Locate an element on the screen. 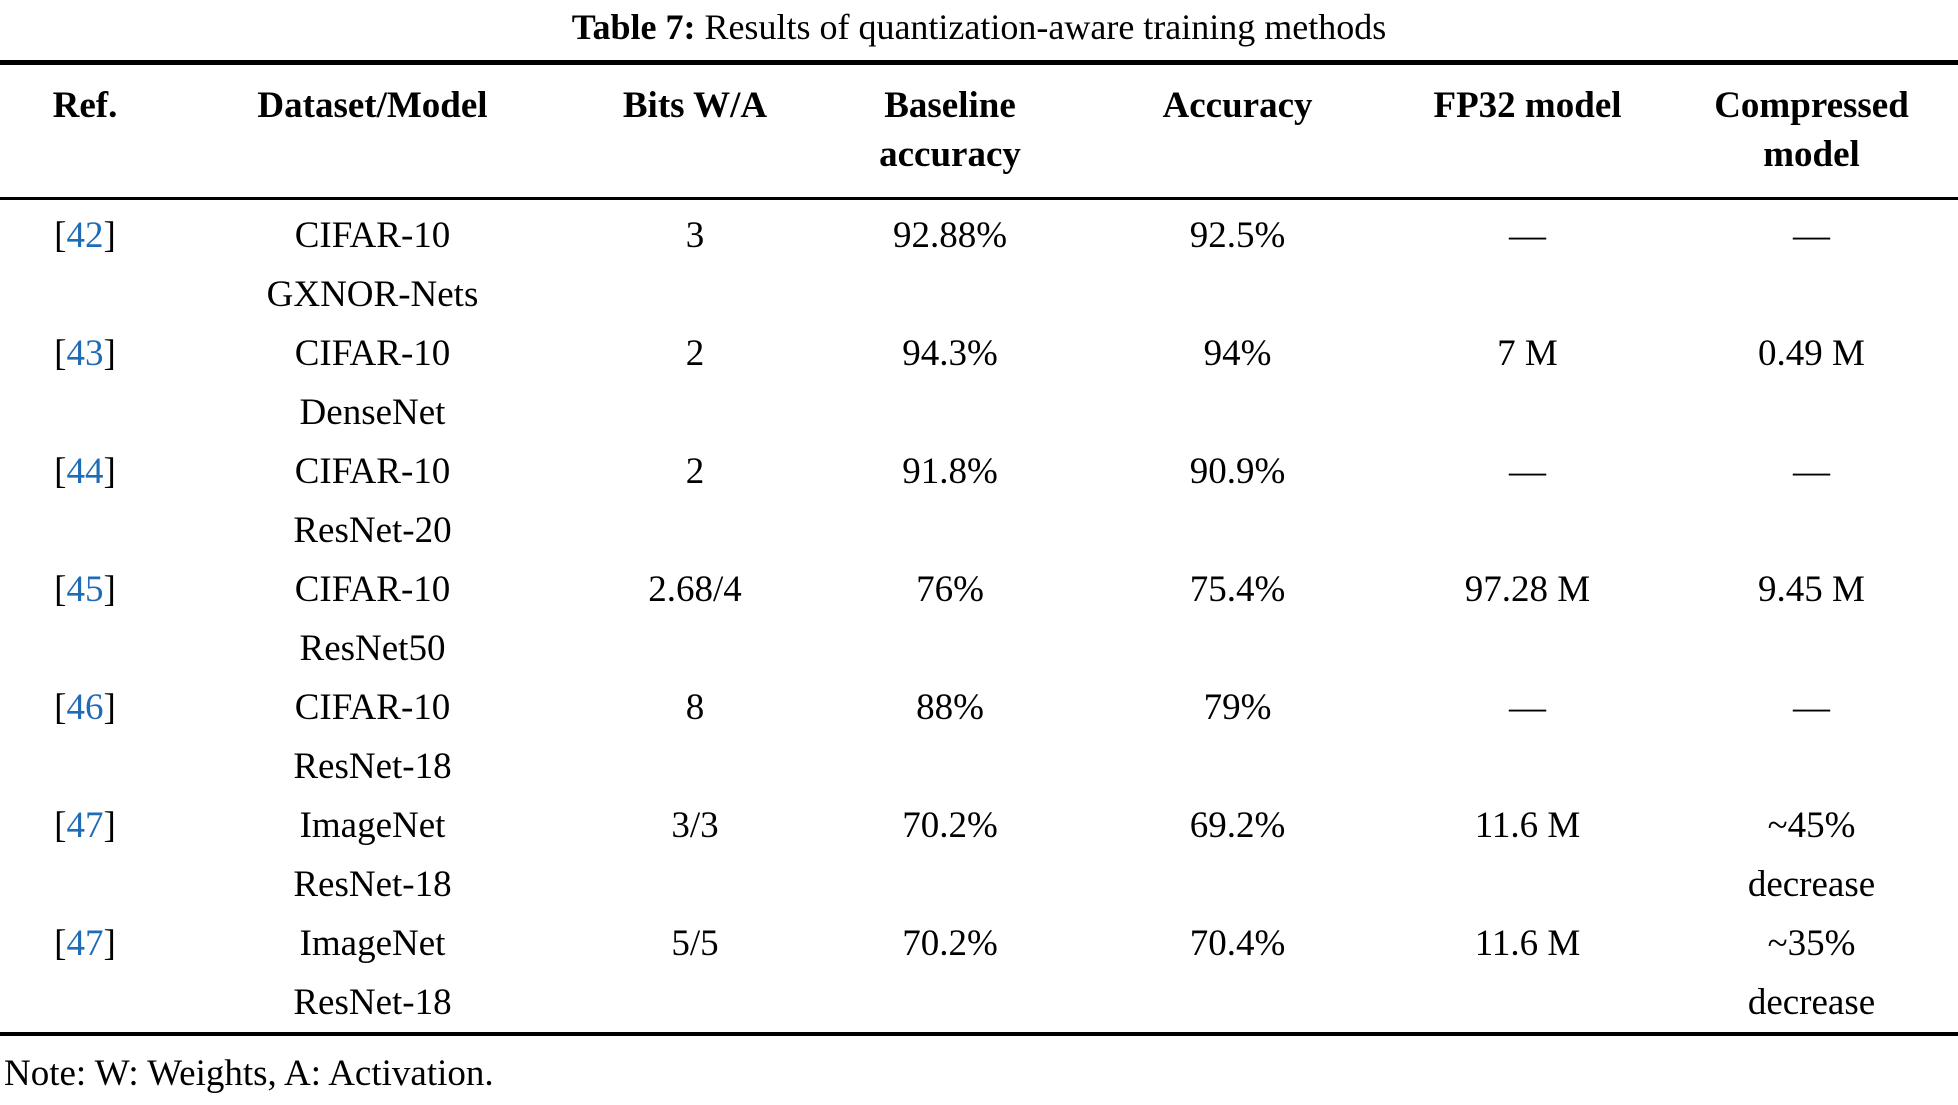 The width and height of the screenshot is (1958, 1105). model-name: ResNet-20 is located at coordinates (372, 530).